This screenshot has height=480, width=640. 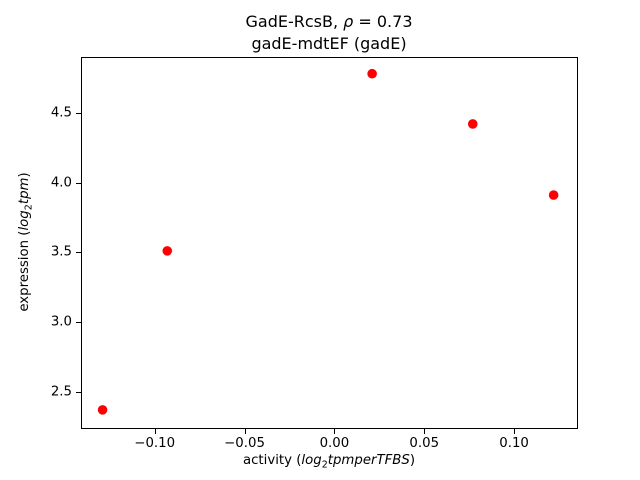 What do you see at coordinates (155, 443) in the screenshot?
I see `x-tick-label: −0.10` at bounding box center [155, 443].